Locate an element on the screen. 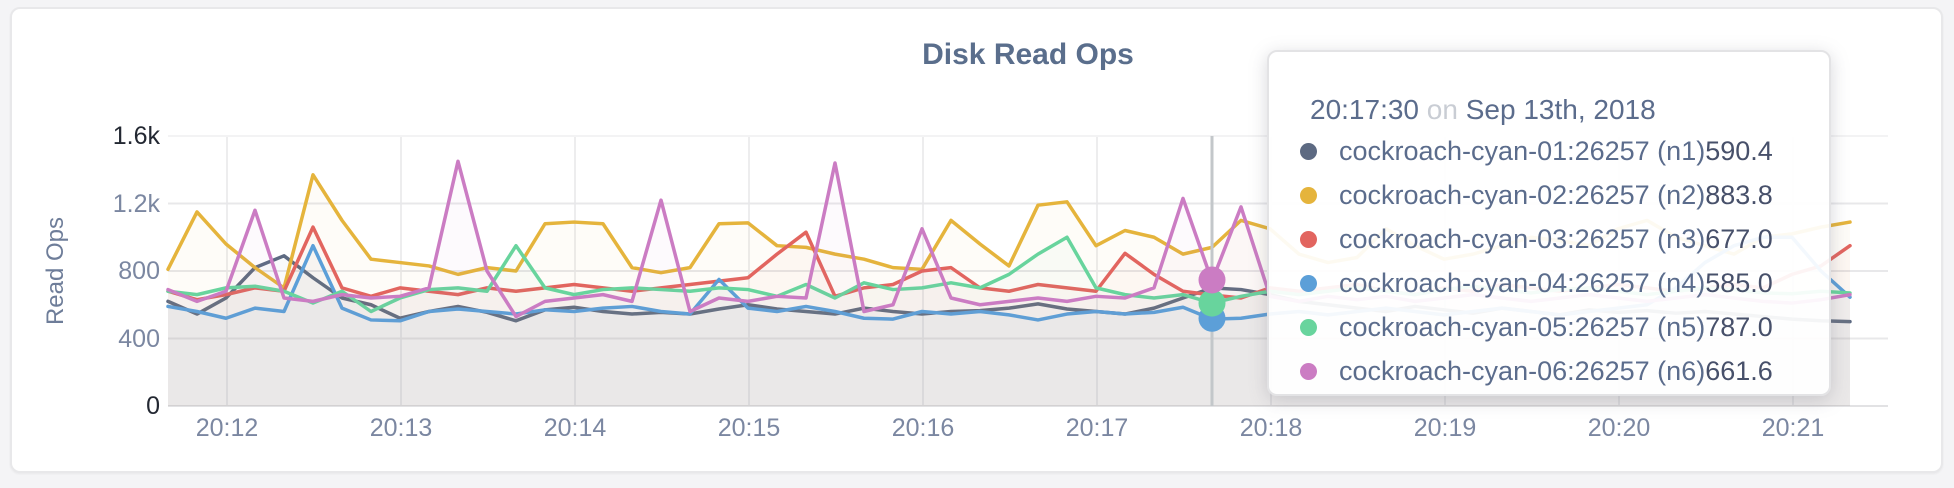 Image resolution: width=1954 pixels, height=488 pixels. tooltip-series-value: 661.6 is located at coordinates (1739, 370).